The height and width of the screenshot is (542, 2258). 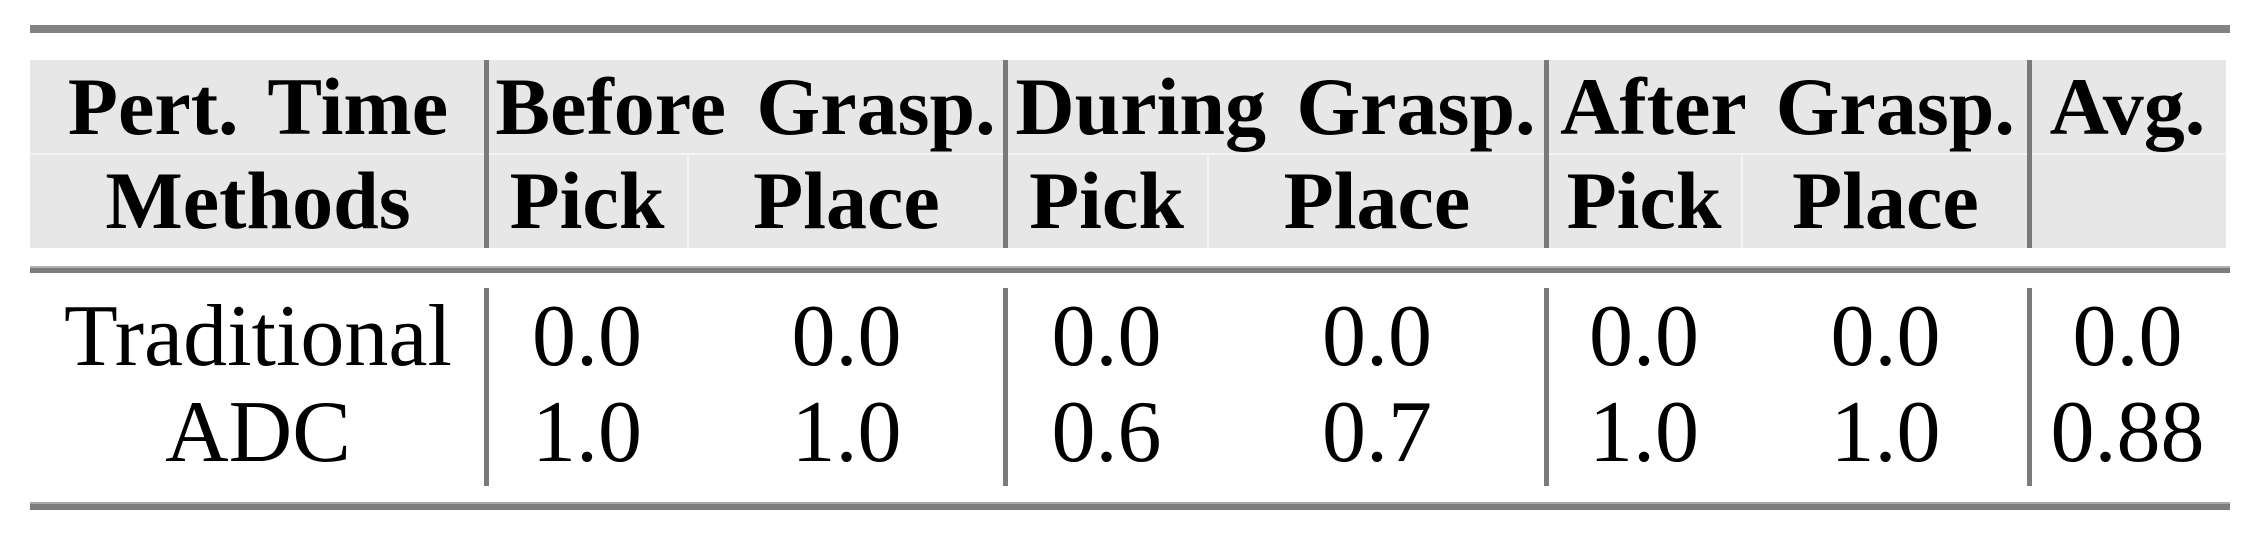 What do you see at coordinates (258, 200) in the screenshot?
I see `header-corner-line2: Methods` at bounding box center [258, 200].